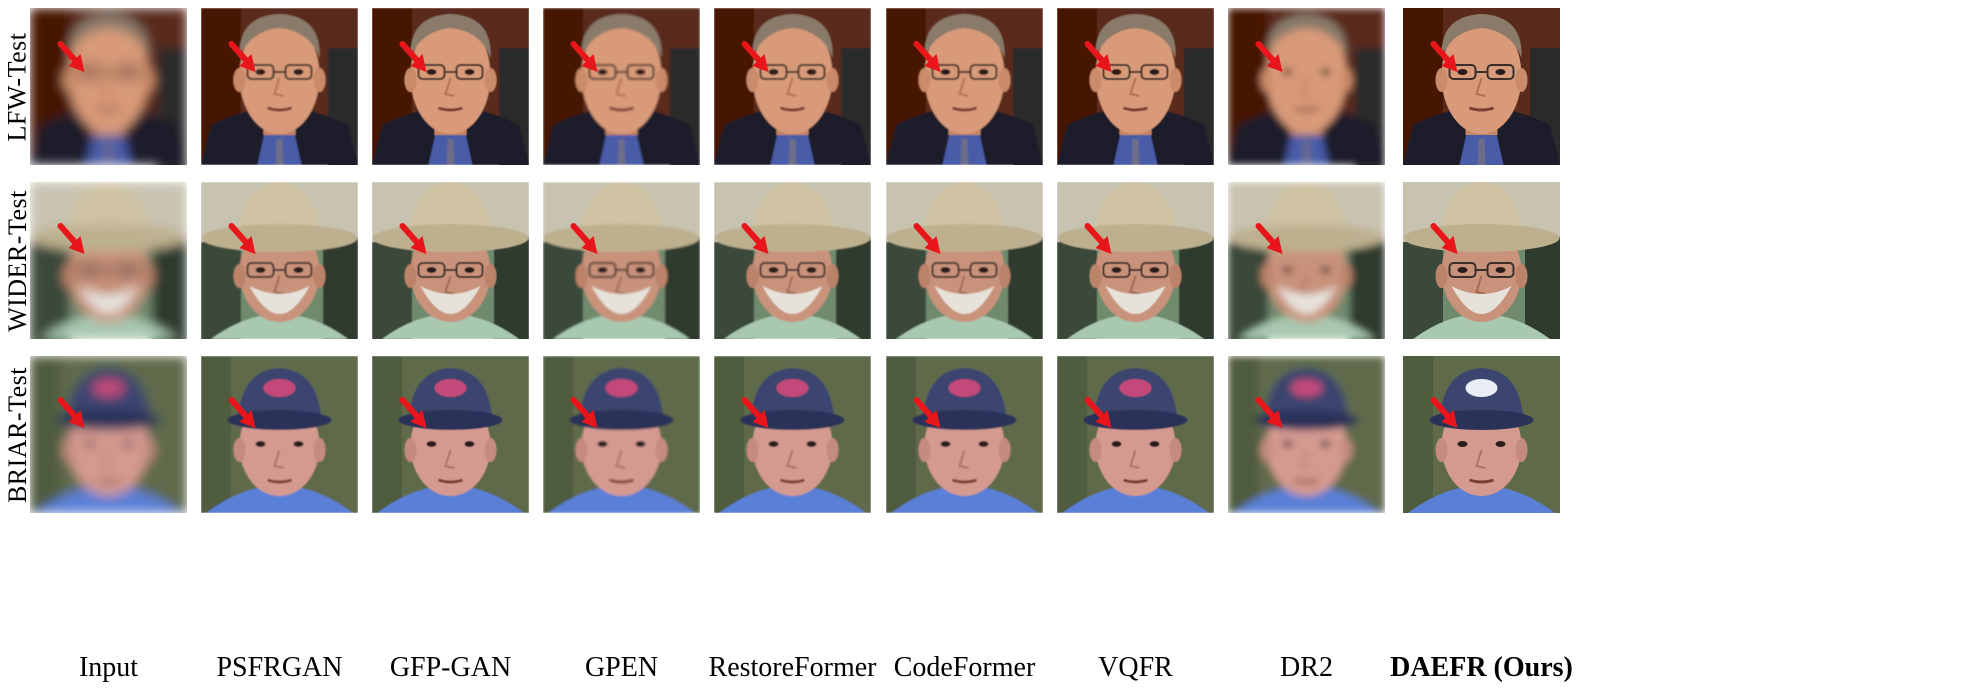 The height and width of the screenshot is (699, 1978). I want to click on face-image-lfw-test-restoreformer, so click(792, 86).